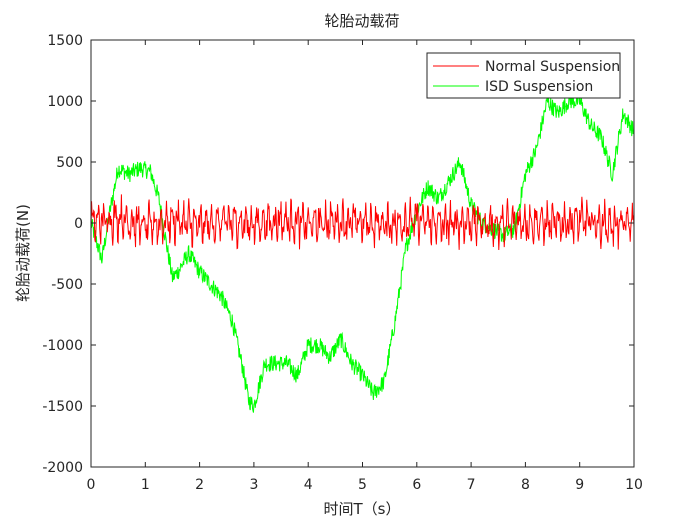 Image resolution: width=700 pixels, height=530 pixels. Describe the element at coordinates (199, 485) in the screenshot. I see `x-tick-label: 2` at that location.